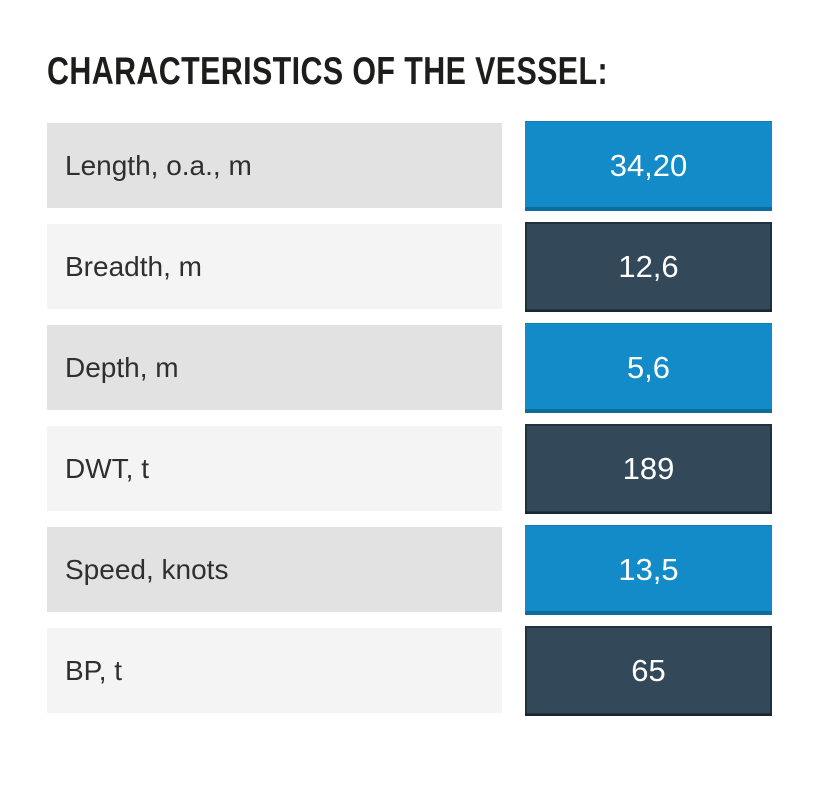  Describe the element at coordinates (648, 671) in the screenshot. I see `row-value: 65` at that location.